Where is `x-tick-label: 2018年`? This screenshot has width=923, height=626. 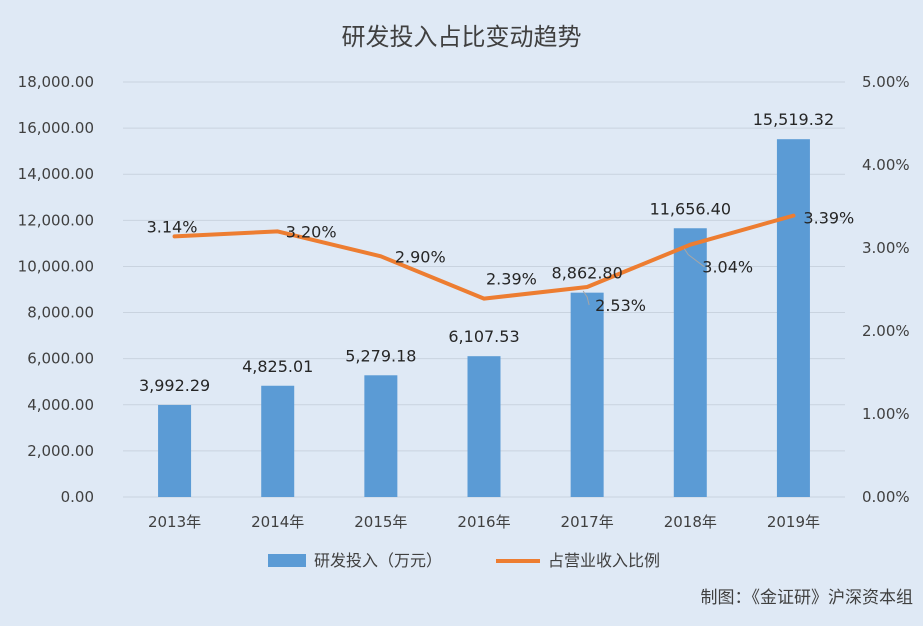
x-tick-label: 2018年 is located at coordinates (690, 522).